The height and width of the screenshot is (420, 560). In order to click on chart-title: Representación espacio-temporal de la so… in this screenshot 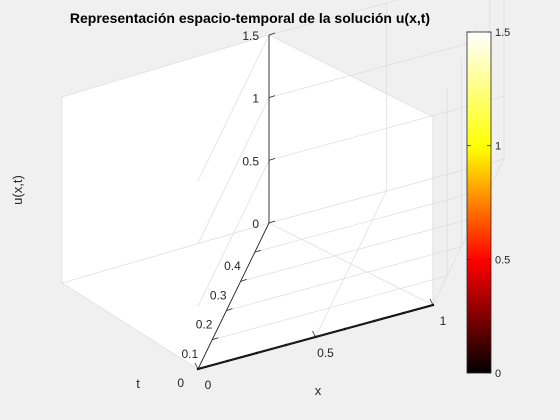, I will do `click(250, 18)`.